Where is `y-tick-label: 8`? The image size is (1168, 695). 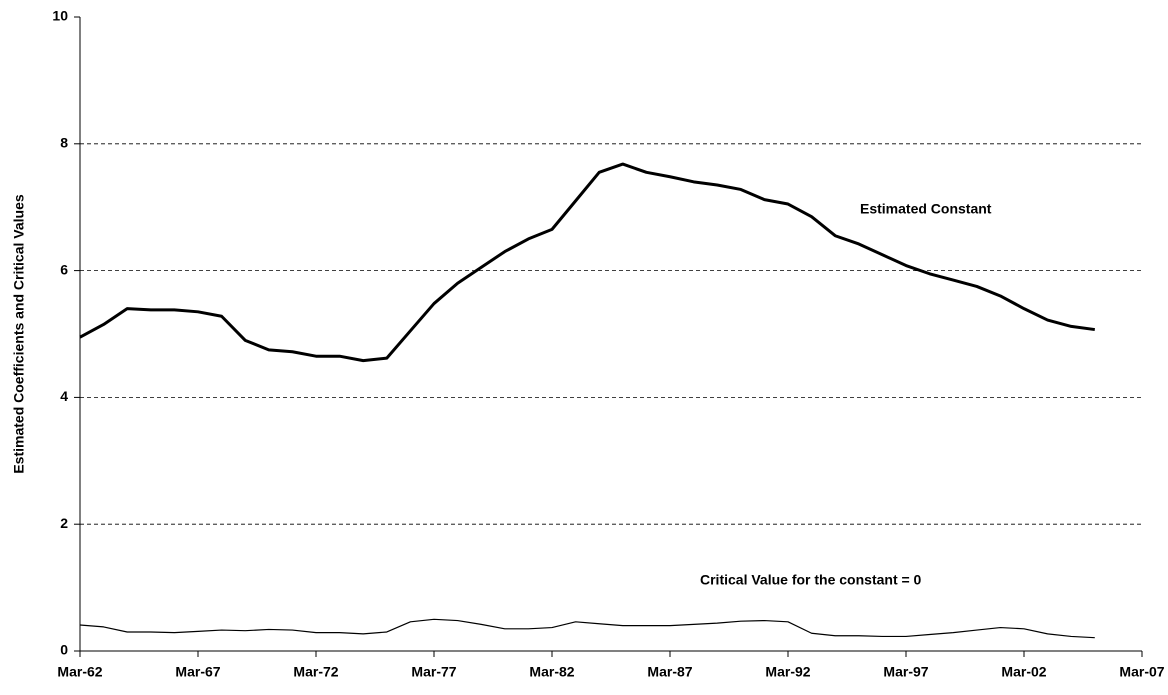 y-tick-label: 8 is located at coordinates (64, 143).